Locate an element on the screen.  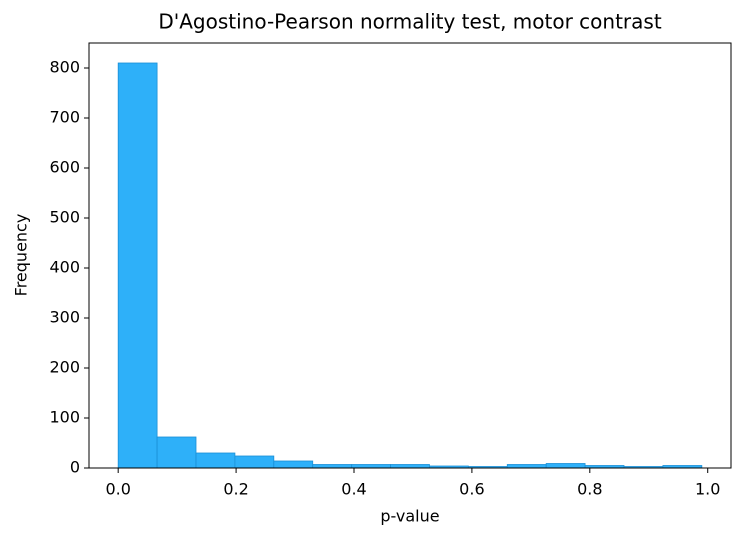
y-tick-label: 100 is located at coordinates (64, 417).